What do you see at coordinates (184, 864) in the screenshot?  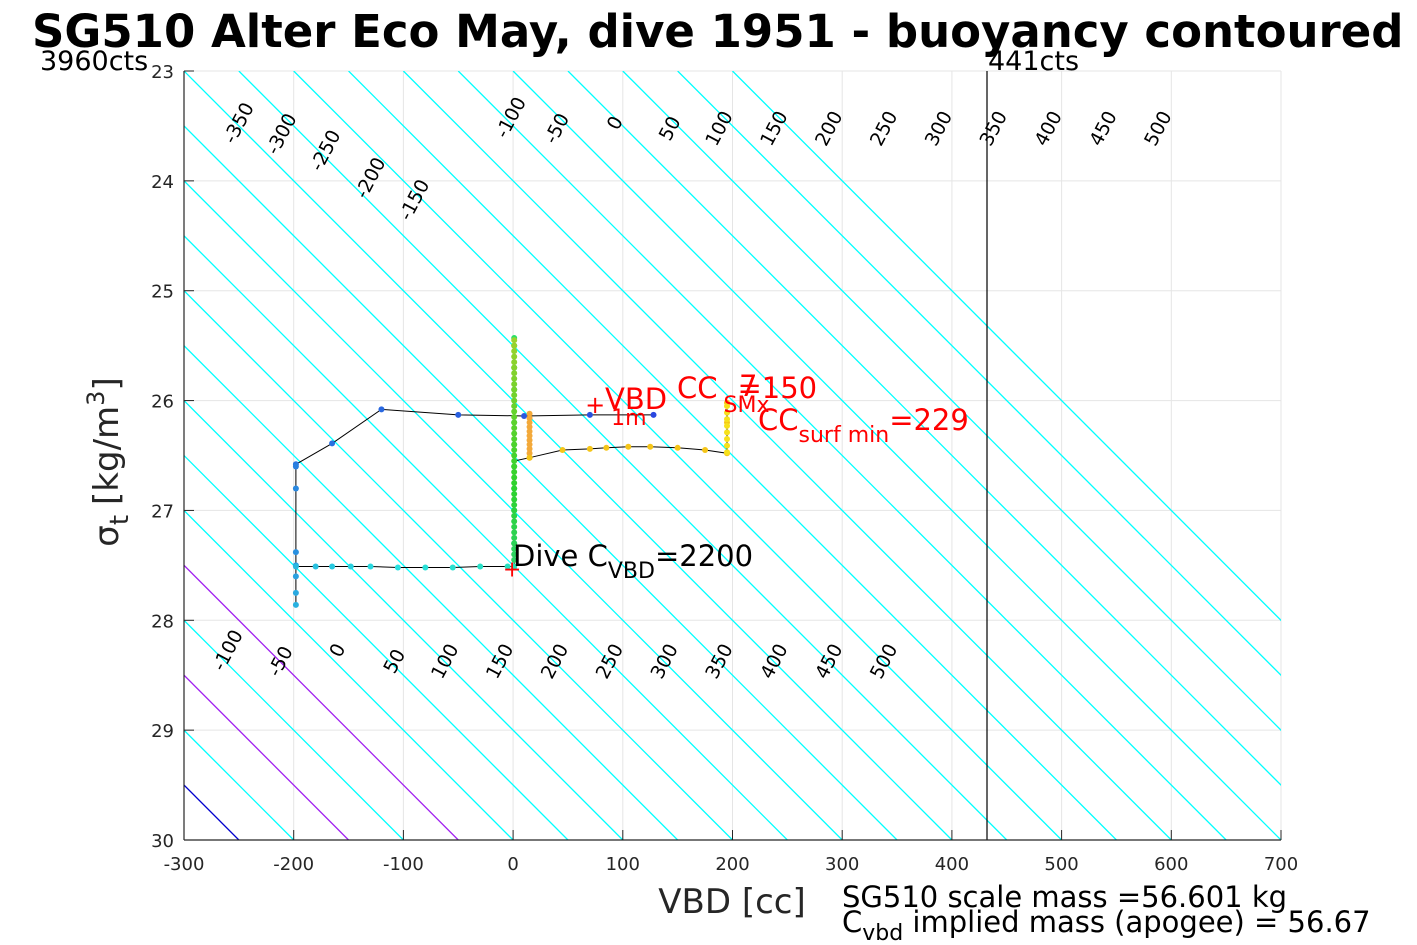 I see `x-tick-label: -300` at bounding box center [184, 864].